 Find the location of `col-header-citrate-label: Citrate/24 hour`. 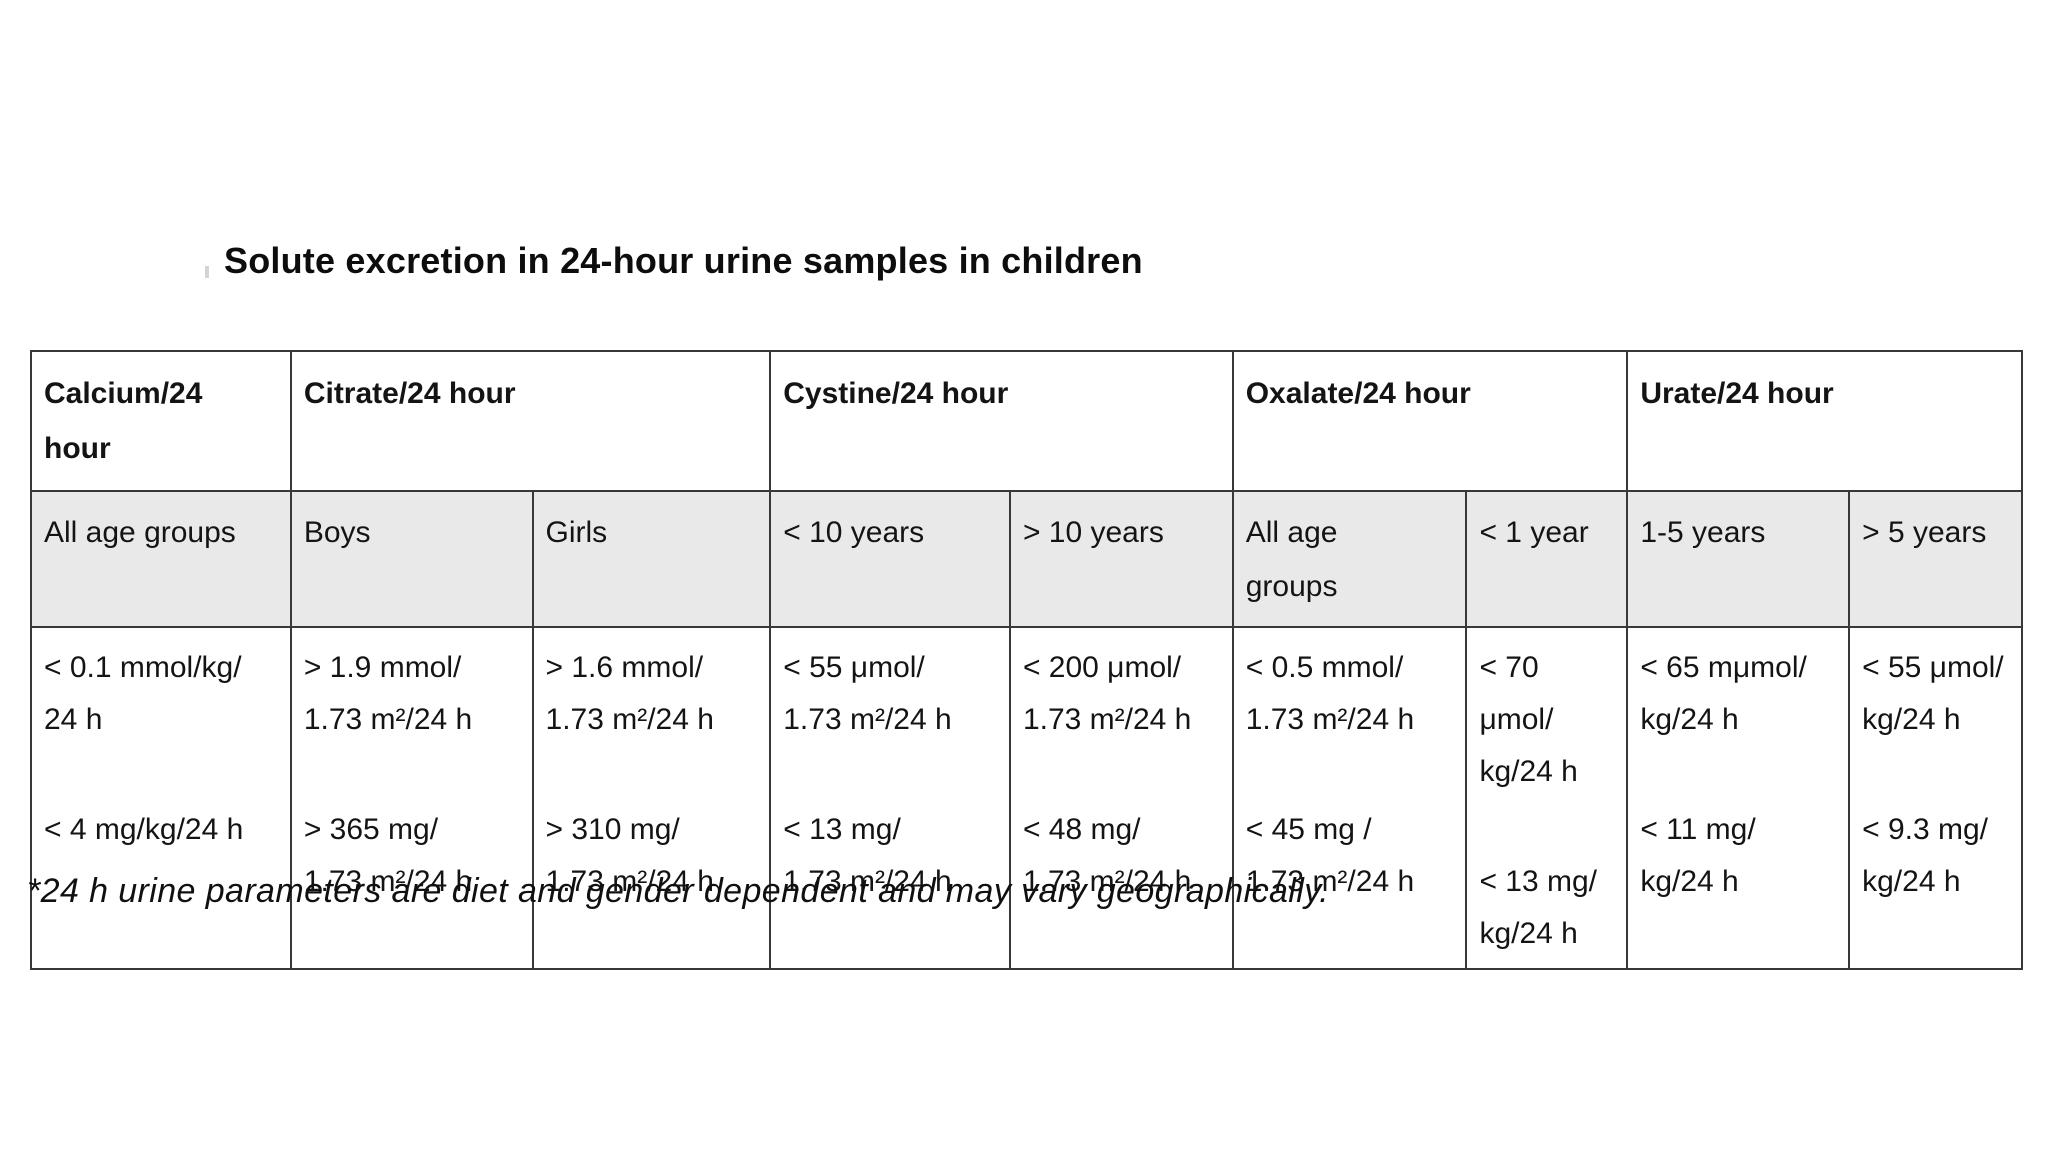

col-header-citrate-label: Citrate/24 hour is located at coordinates (409, 393).